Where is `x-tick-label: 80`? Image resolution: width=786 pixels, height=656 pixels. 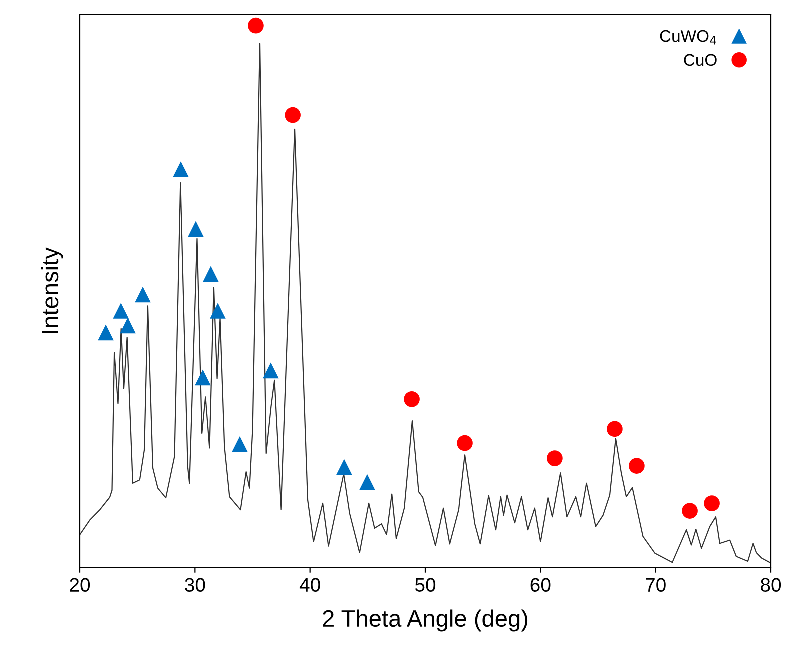 x-tick-label: 80 is located at coordinates (771, 585).